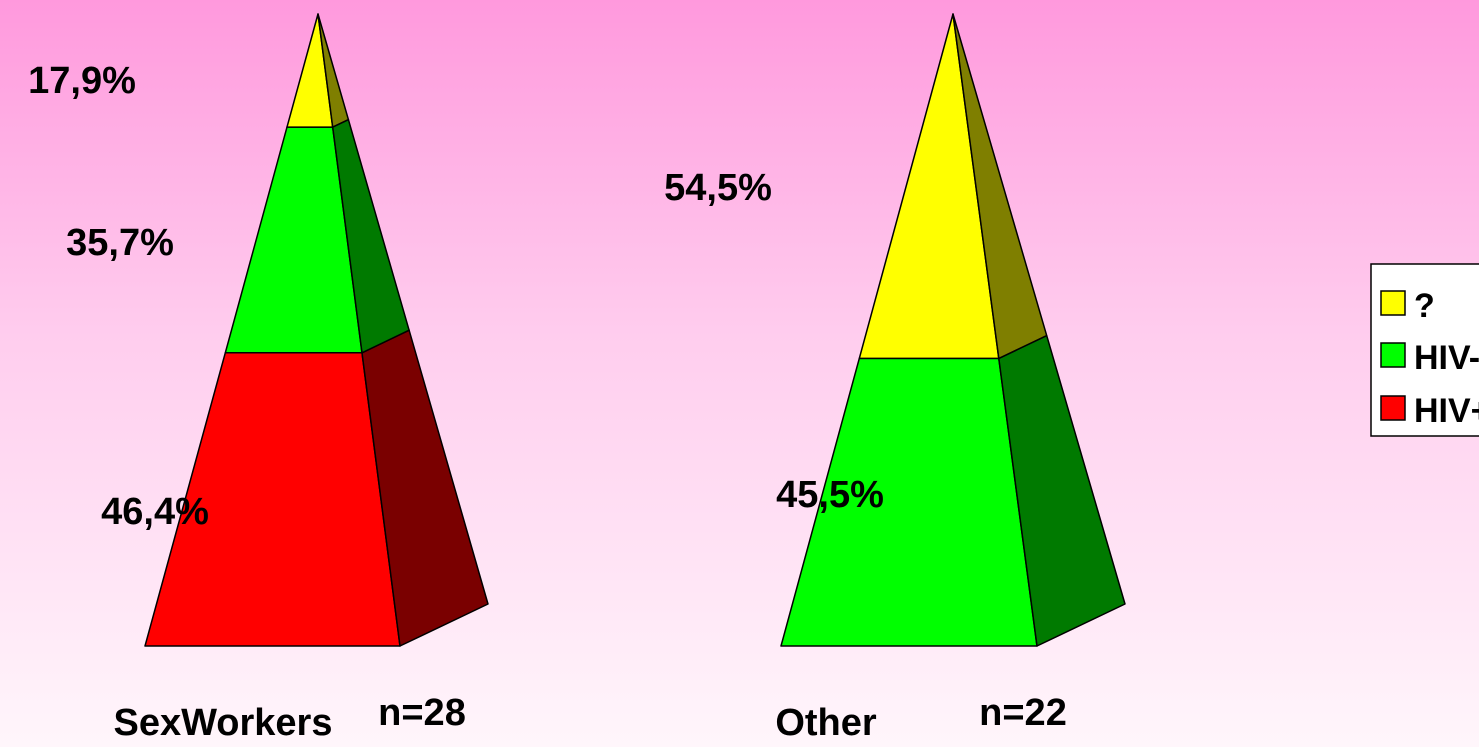 Image resolution: width=1479 pixels, height=747 pixels. What do you see at coordinates (333, 70) in the screenshot?
I see `sexworkers-unknown-side-face` at bounding box center [333, 70].